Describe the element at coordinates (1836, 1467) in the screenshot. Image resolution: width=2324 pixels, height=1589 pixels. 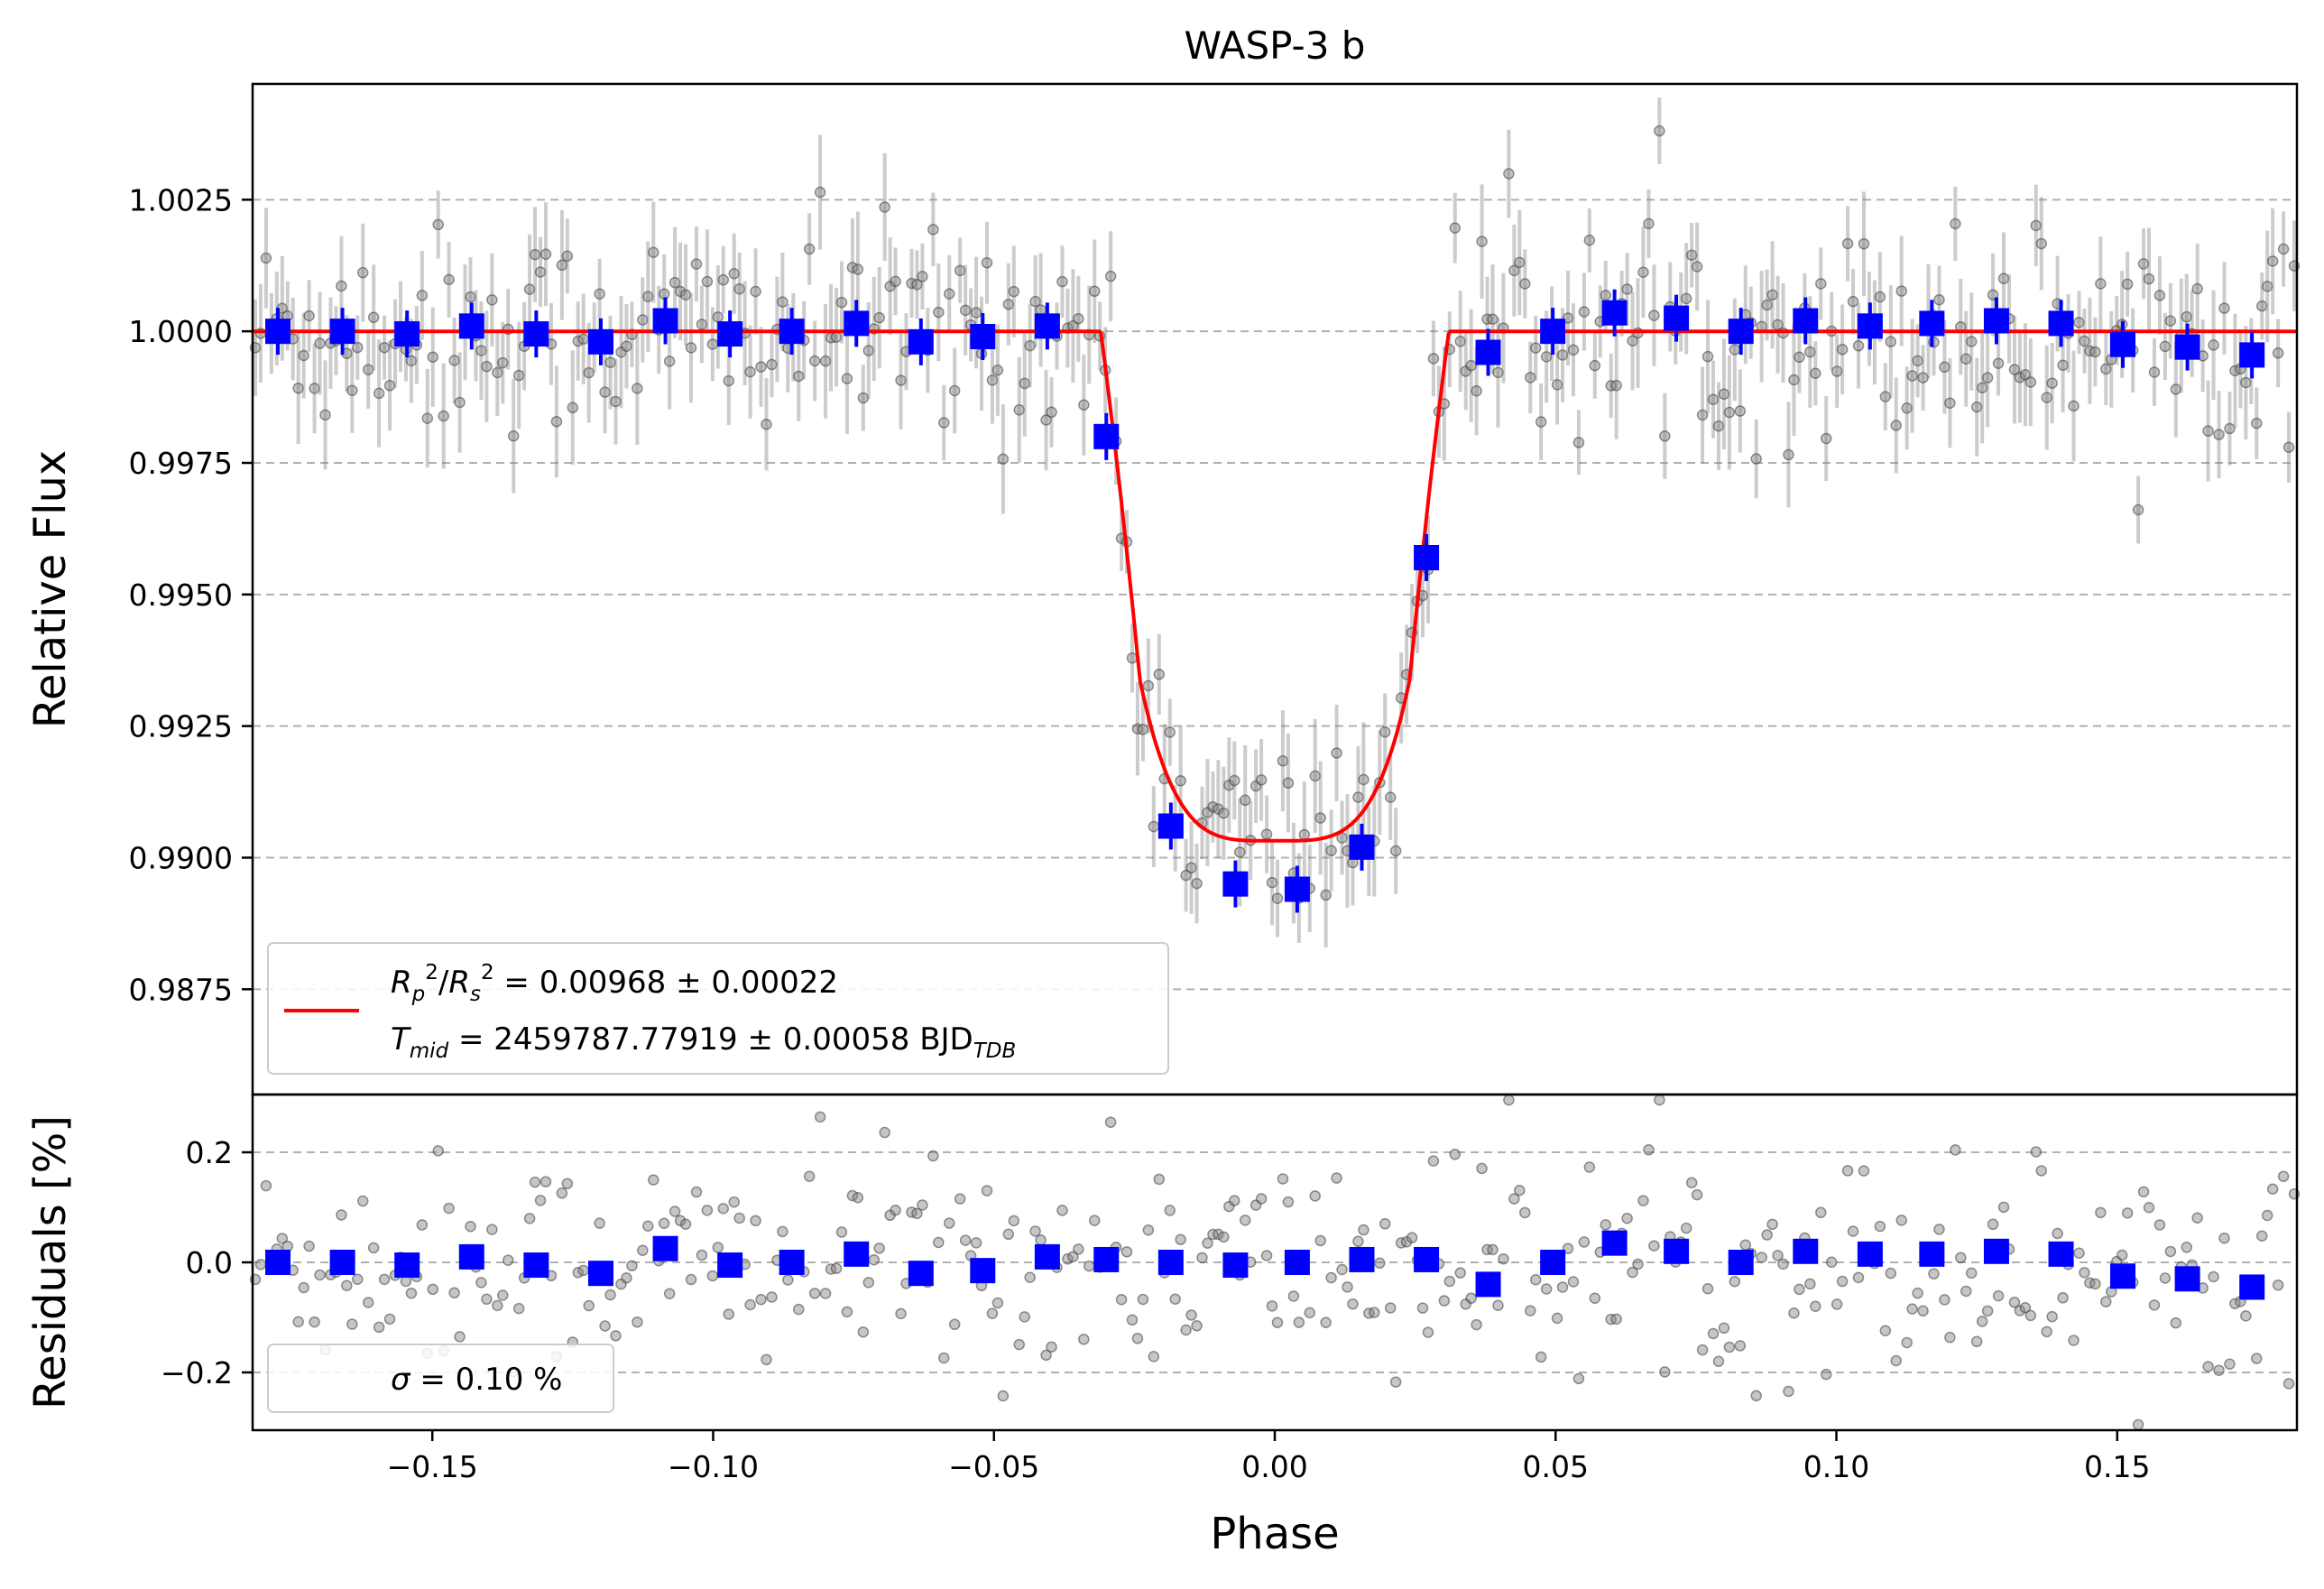
I see `x-tick-label: 0.10` at that location.